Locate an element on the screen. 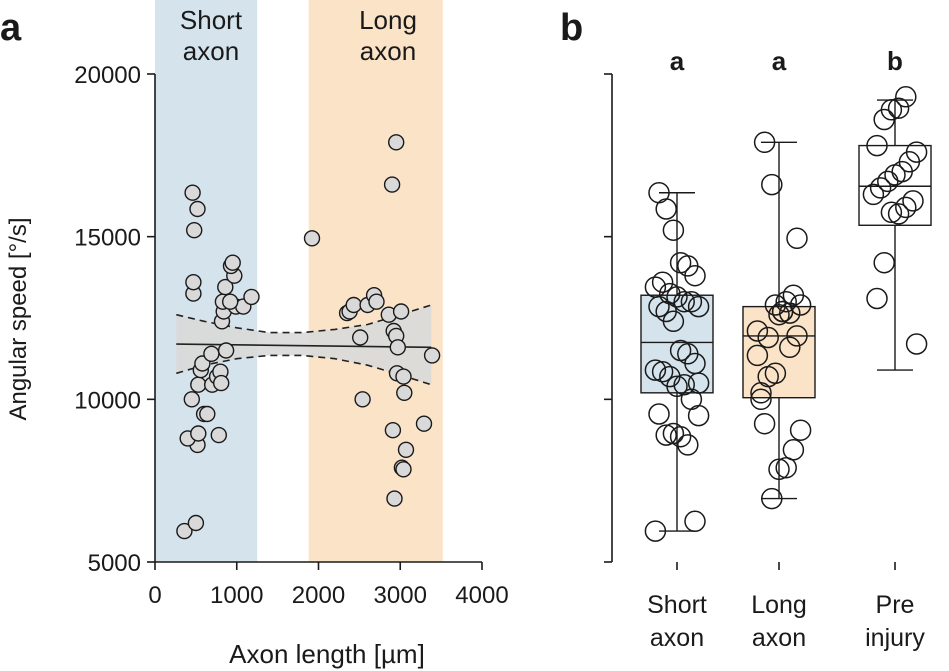  panel-a-label: a is located at coordinates (11, 28).